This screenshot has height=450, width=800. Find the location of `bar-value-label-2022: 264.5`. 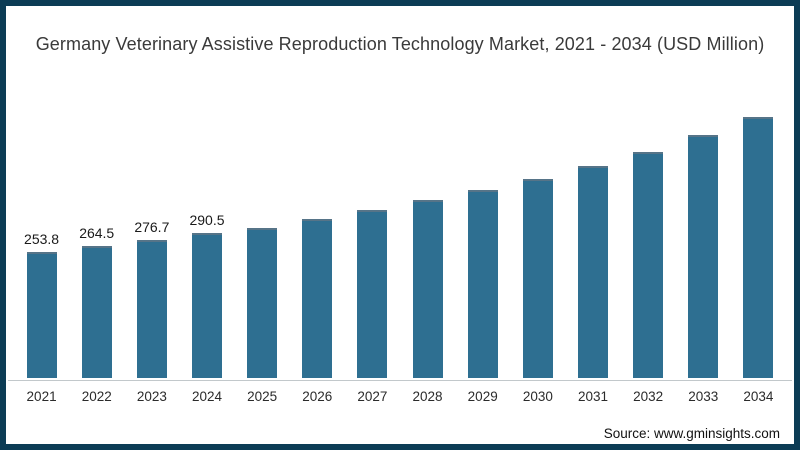

bar-value-label-2022: 264.5 is located at coordinates (97, 233).